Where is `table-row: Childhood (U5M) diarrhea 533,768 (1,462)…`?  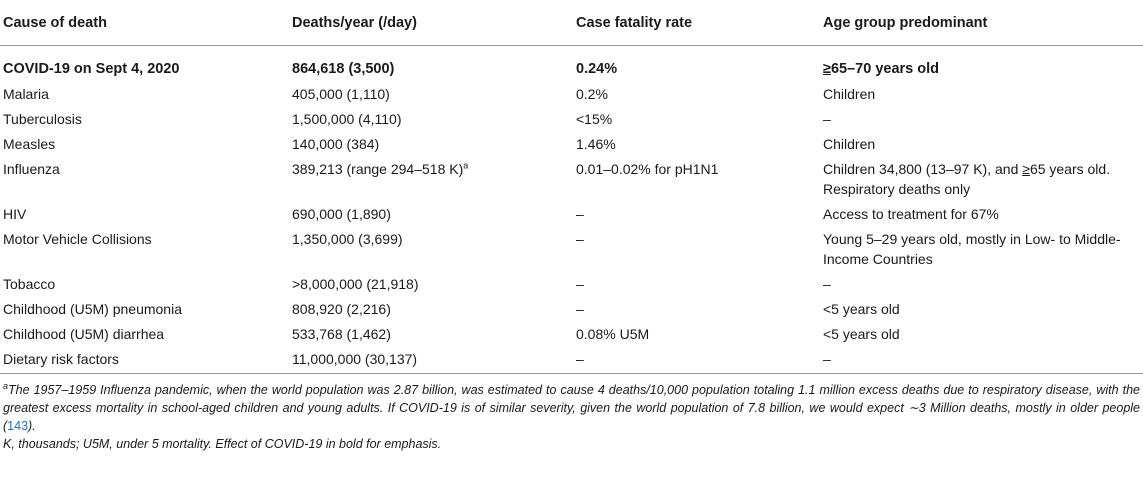
table-row: Childhood (U5M) diarrhea 533,768 (1,462)… is located at coordinates (571, 333).